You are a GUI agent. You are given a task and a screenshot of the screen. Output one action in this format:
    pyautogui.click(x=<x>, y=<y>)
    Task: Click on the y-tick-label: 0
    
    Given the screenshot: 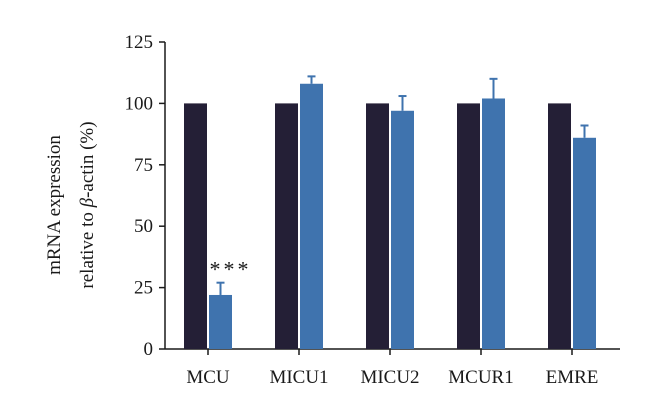 What is the action you would take?
    pyautogui.click(x=149, y=349)
    